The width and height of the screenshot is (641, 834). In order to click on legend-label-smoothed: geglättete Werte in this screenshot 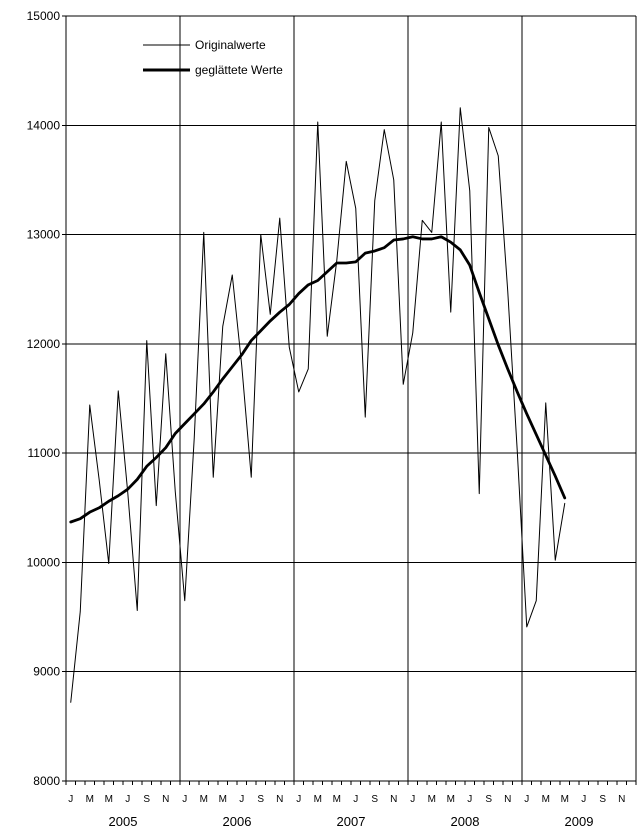, I will do `click(239, 70)`.